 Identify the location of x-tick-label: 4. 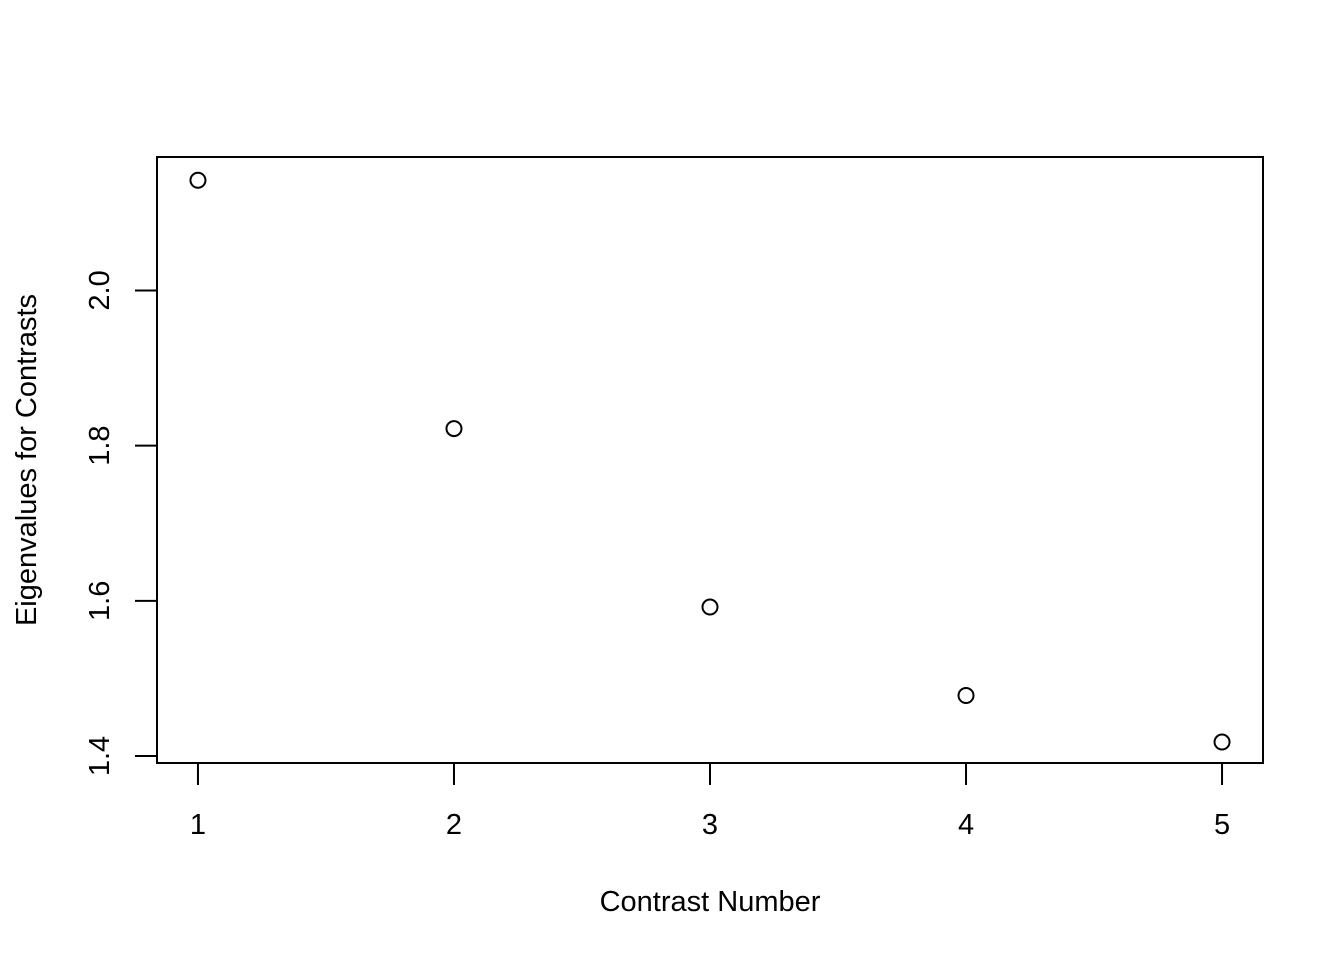
(966, 825).